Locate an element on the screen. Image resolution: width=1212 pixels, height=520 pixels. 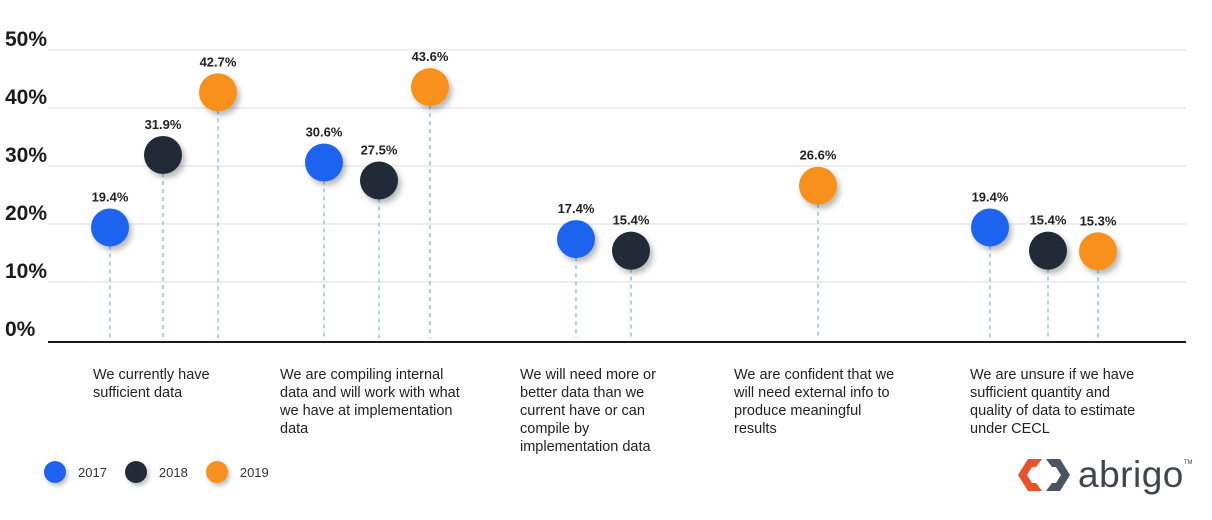
y-tick-label: 30% is located at coordinates (26, 155).